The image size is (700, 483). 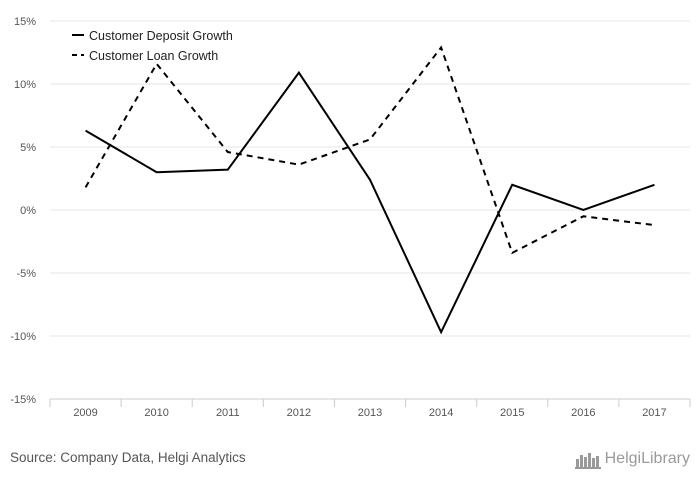 What do you see at coordinates (228, 413) in the screenshot?
I see `x-tick-label: 2011` at bounding box center [228, 413].